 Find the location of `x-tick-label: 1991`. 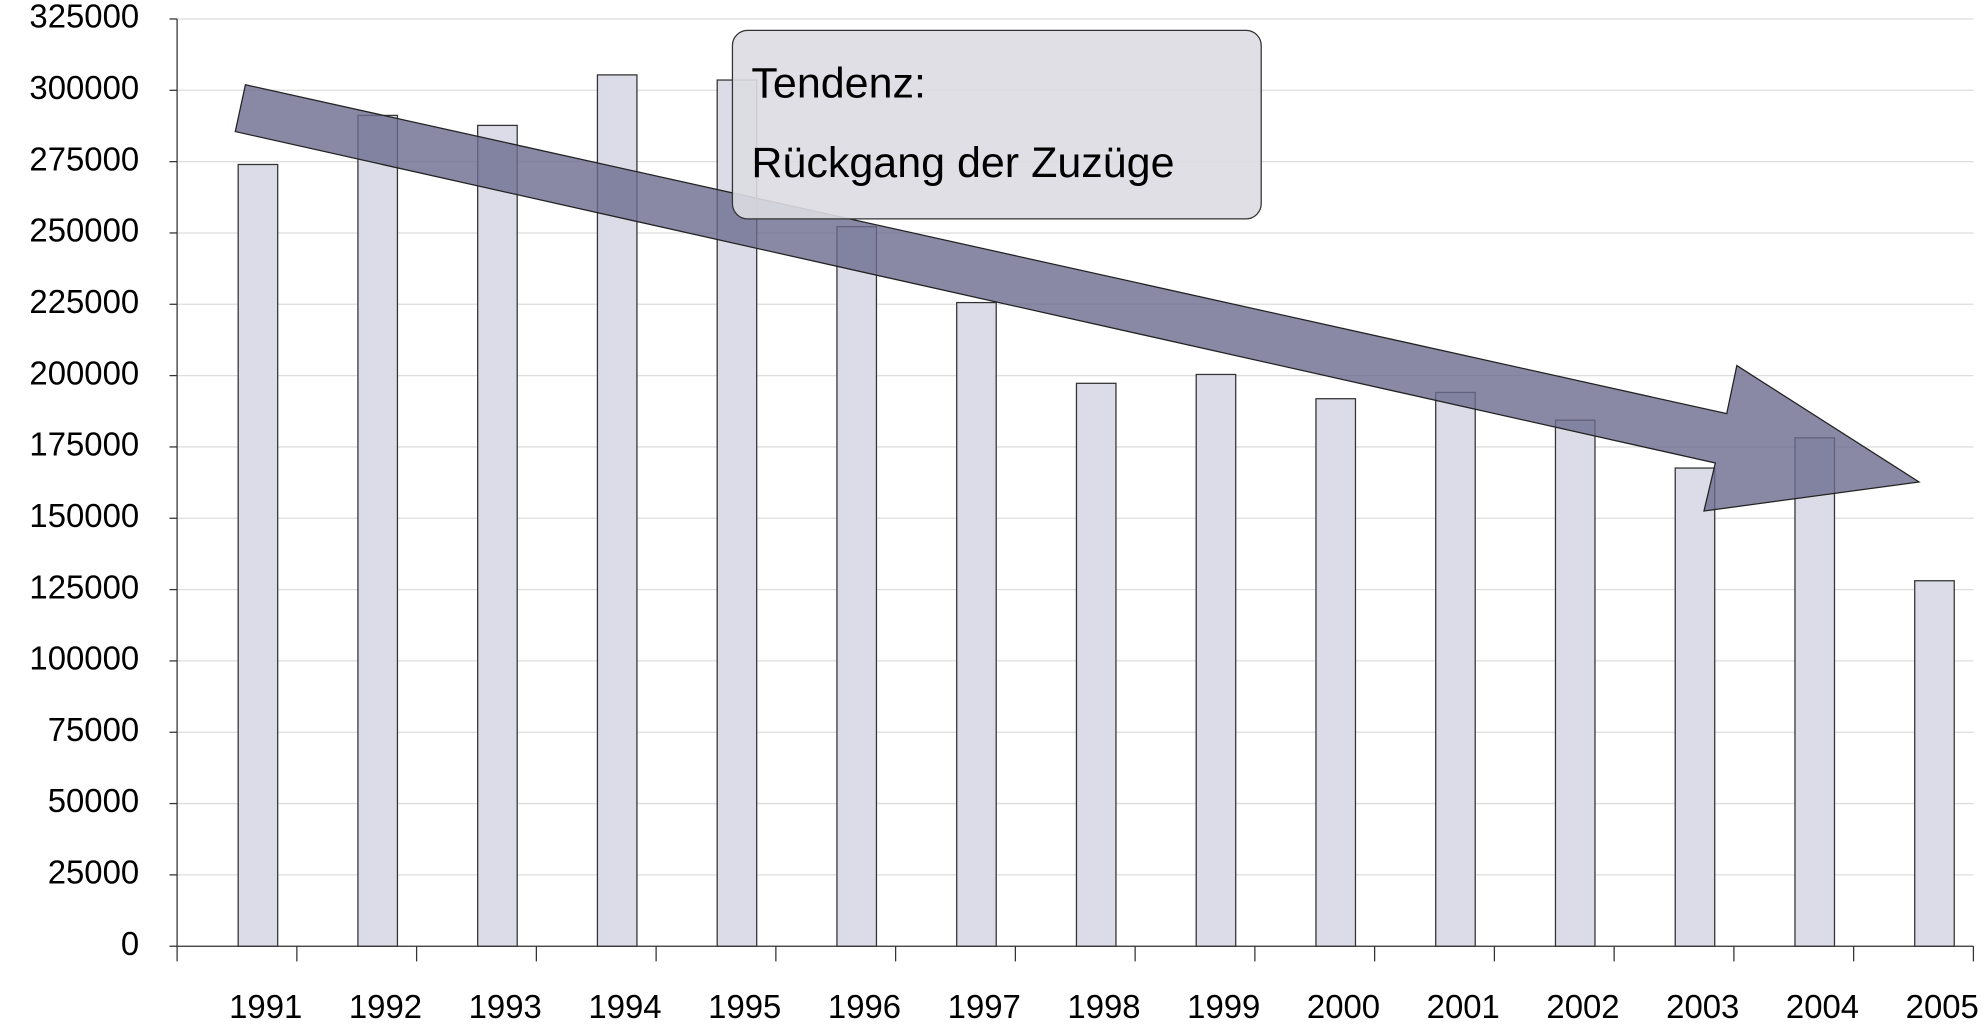

x-tick-label: 1991 is located at coordinates (265, 1006).